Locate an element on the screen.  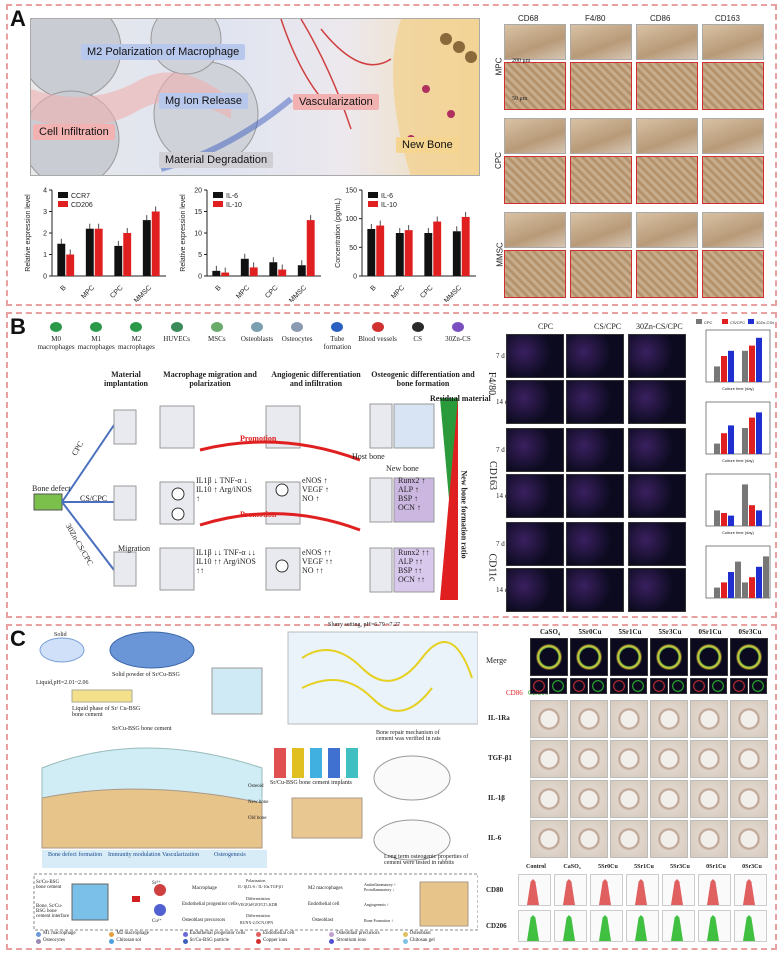
legend-label: MSCs is located at coordinates (217, 339).